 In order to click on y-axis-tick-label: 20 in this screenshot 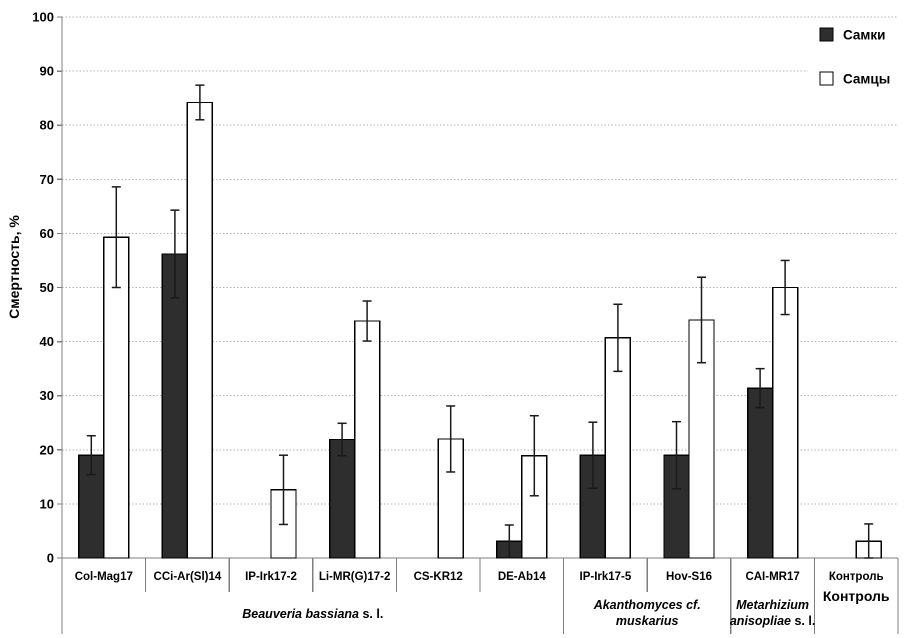, I will do `click(47, 449)`.